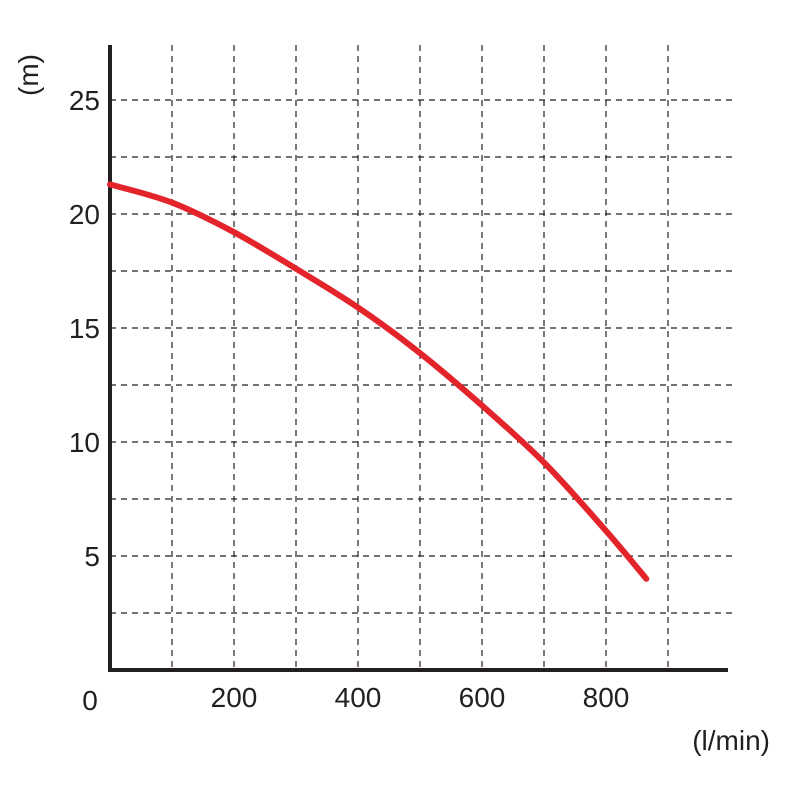 This screenshot has width=800, height=800. Describe the element at coordinates (482, 697) in the screenshot. I see `x-tick-label: 600` at that location.